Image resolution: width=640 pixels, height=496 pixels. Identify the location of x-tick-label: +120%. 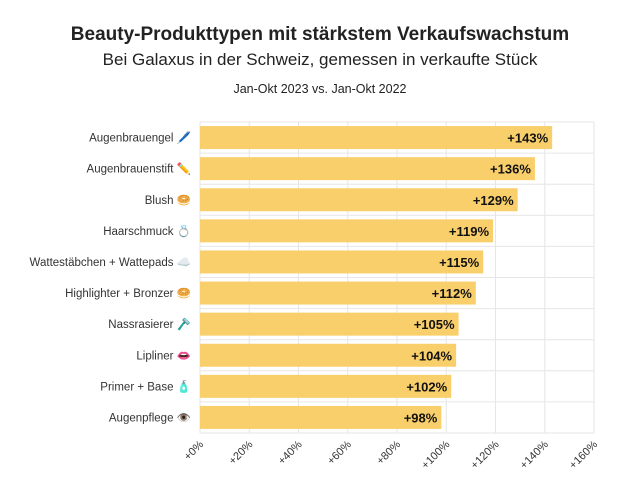
(485, 454).